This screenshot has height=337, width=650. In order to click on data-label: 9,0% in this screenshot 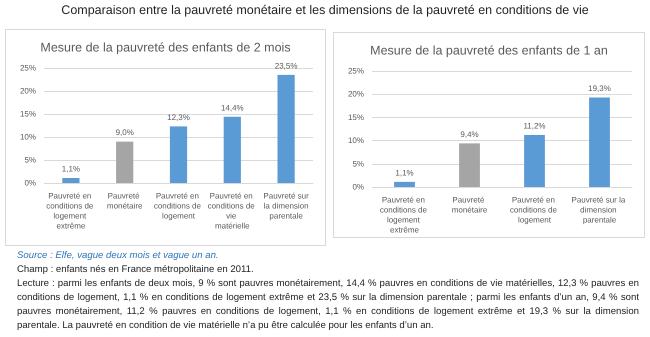, I will do `click(125, 133)`.